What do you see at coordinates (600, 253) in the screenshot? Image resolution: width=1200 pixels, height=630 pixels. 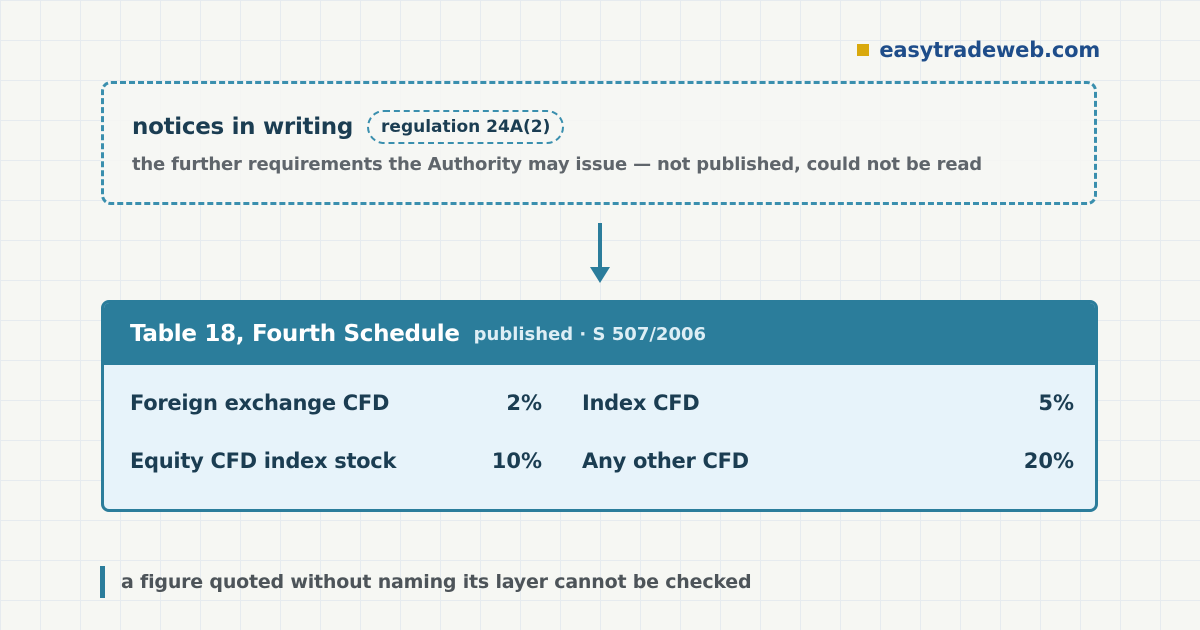 I see `arrow-down-icon` at bounding box center [600, 253].